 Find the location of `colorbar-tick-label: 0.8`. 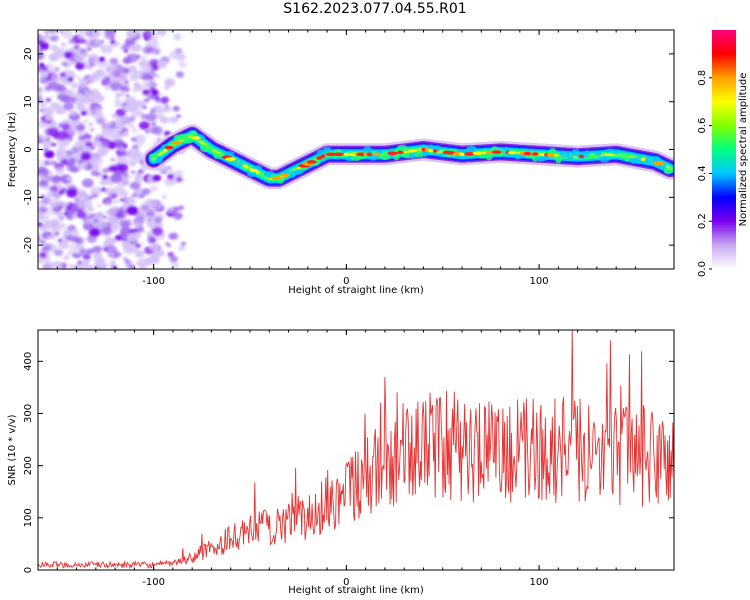

colorbar-tick-label: 0.8 is located at coordinates (702, 78).